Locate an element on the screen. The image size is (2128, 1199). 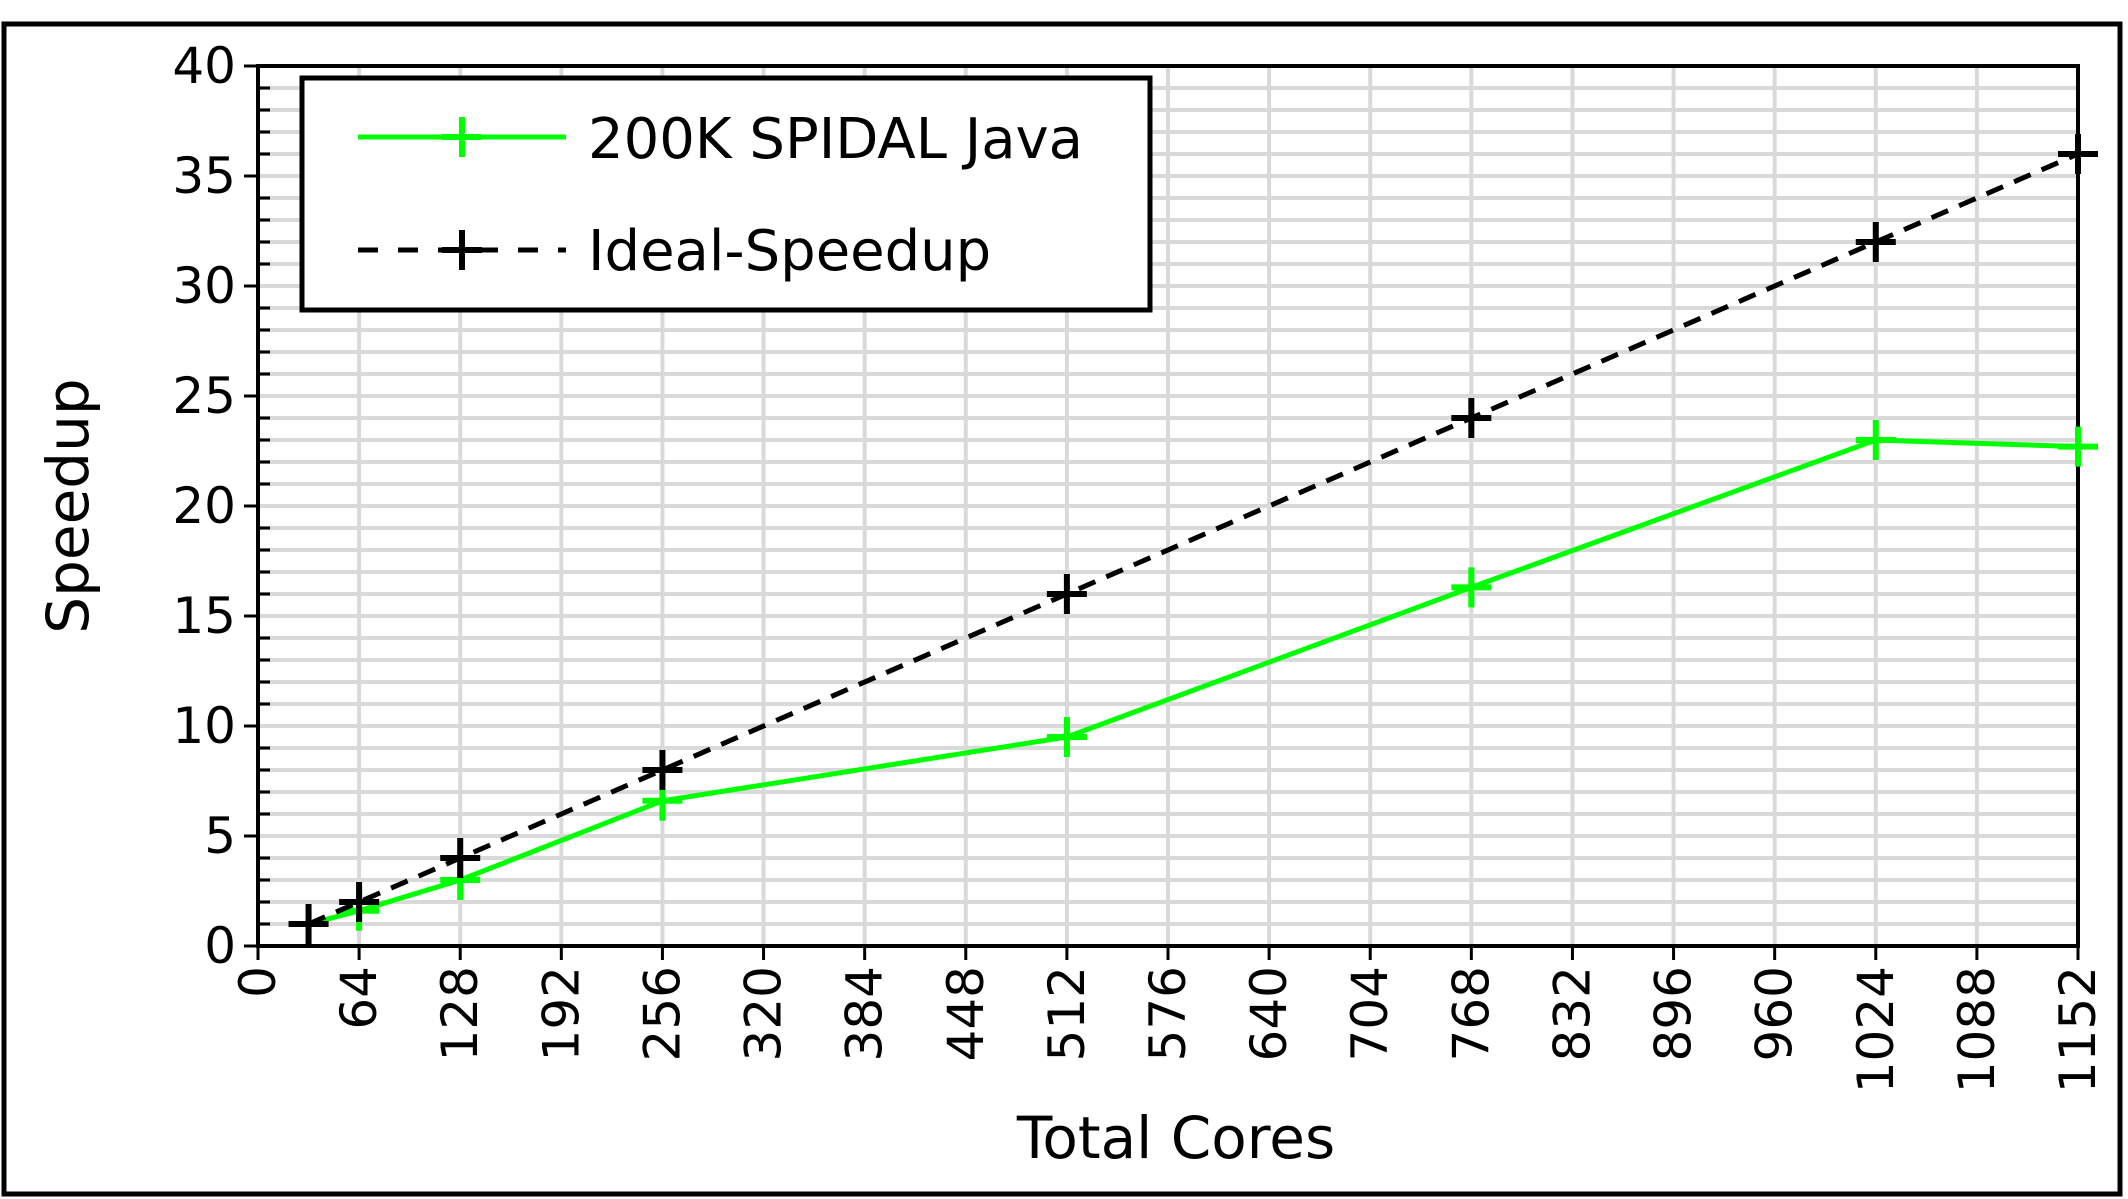
legend-box is located at coordinates (726, 194).